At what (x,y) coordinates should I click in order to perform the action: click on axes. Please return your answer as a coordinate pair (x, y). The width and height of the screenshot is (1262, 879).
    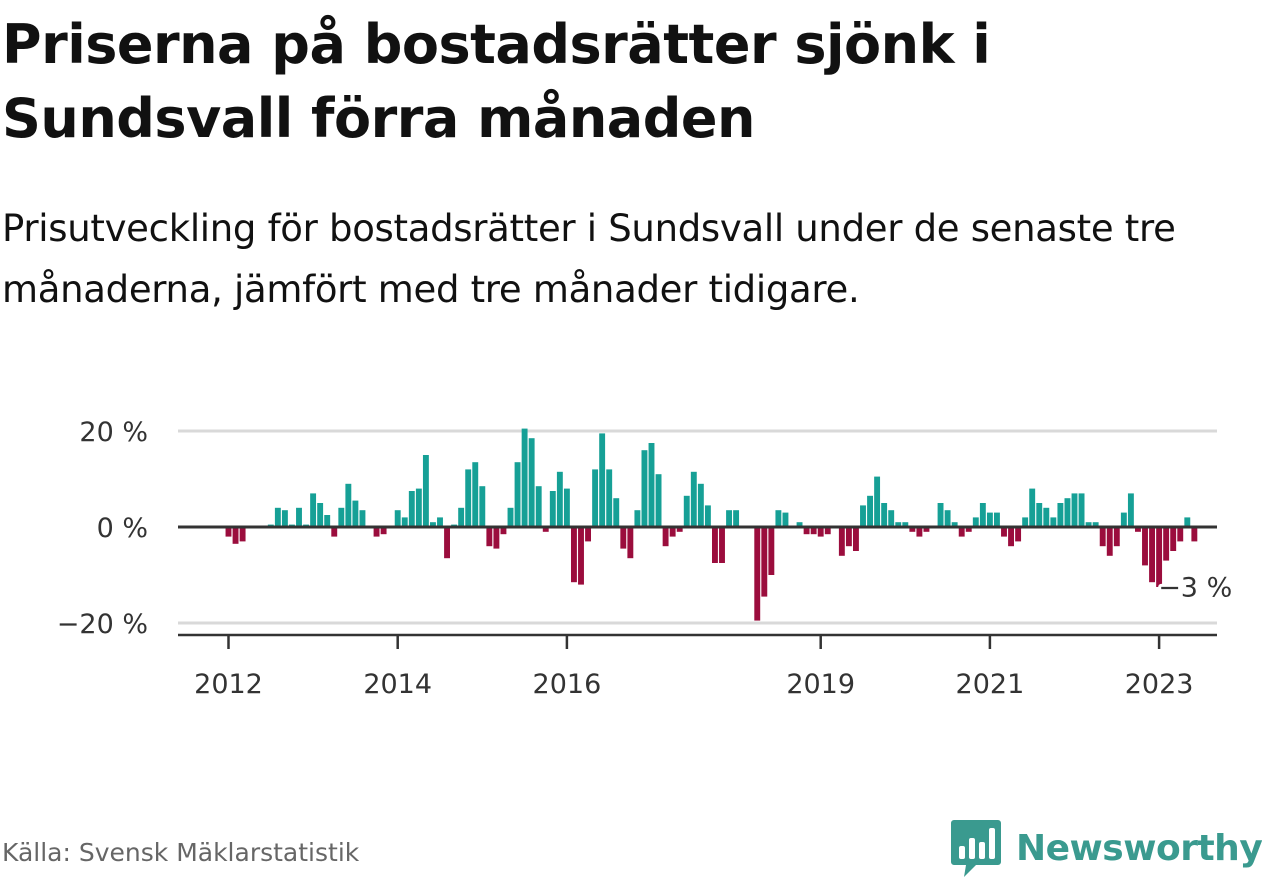
    Looking at the image, I should click on (697, 587).